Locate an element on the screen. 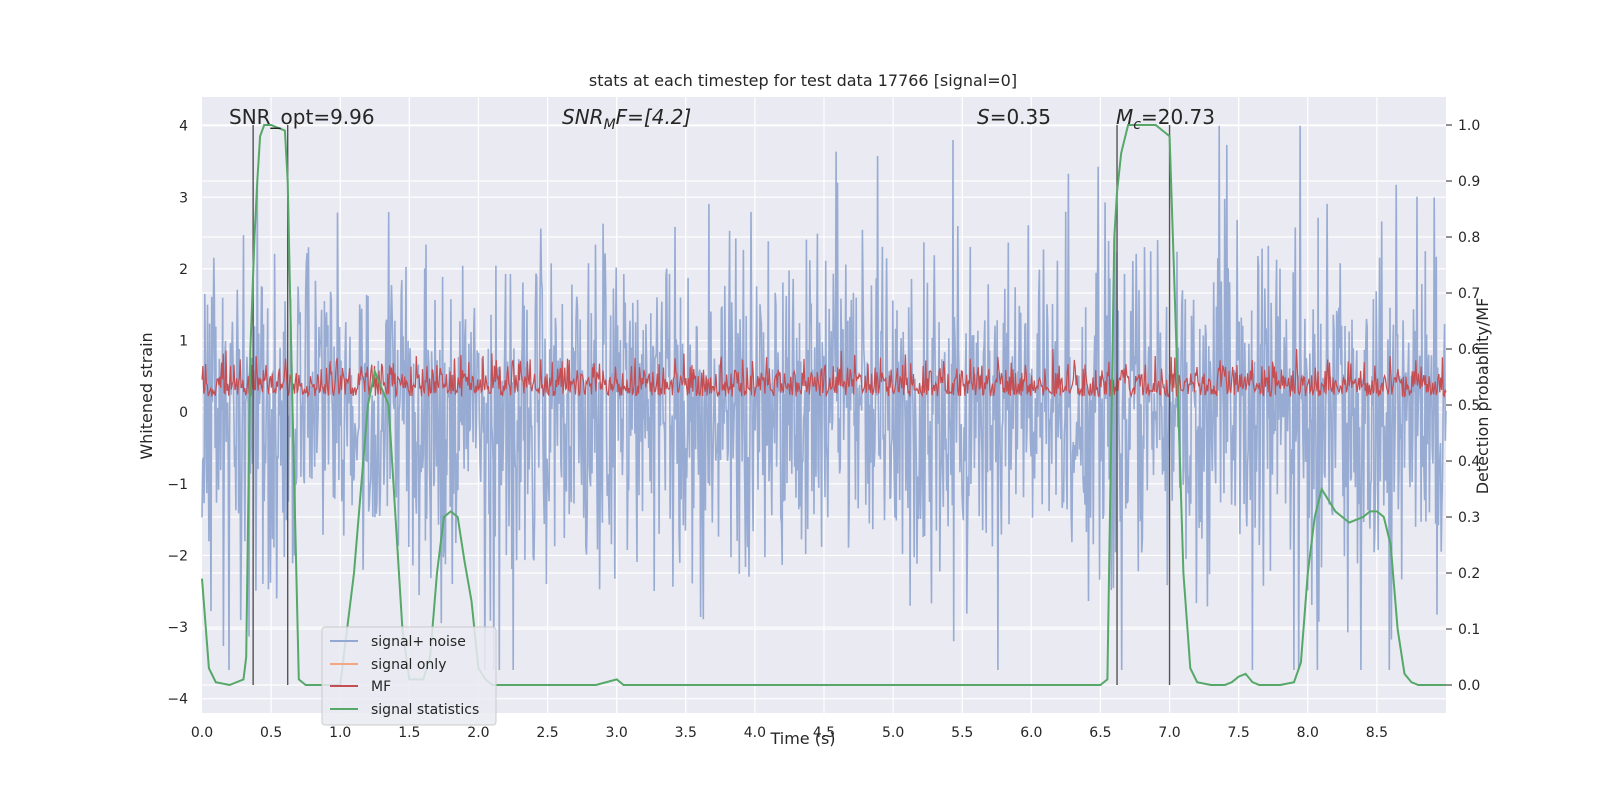 This screenshot has width=1600, height=800. annotation-s: S=0.35 is located at coordinates (1014, 117).